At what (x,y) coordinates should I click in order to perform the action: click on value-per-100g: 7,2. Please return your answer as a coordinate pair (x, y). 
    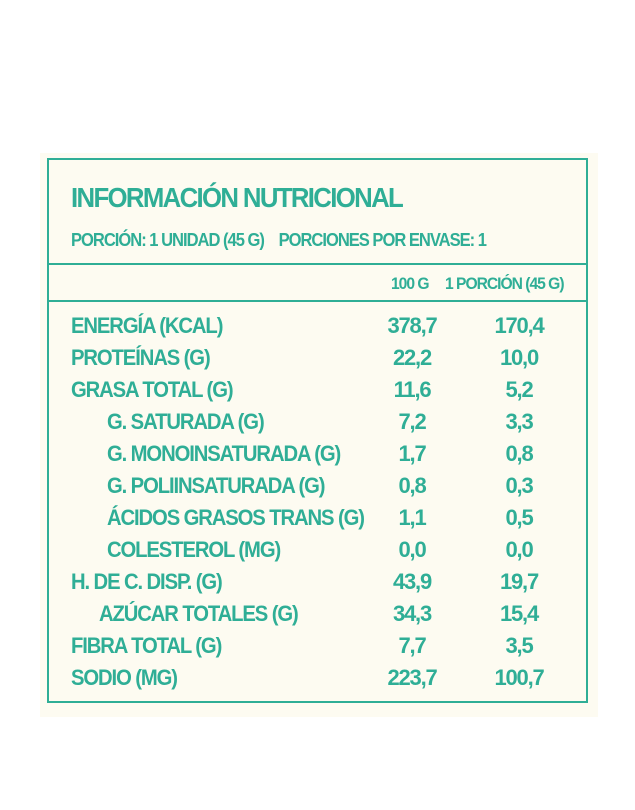
    Looking at the image, I should click on (412, 421).